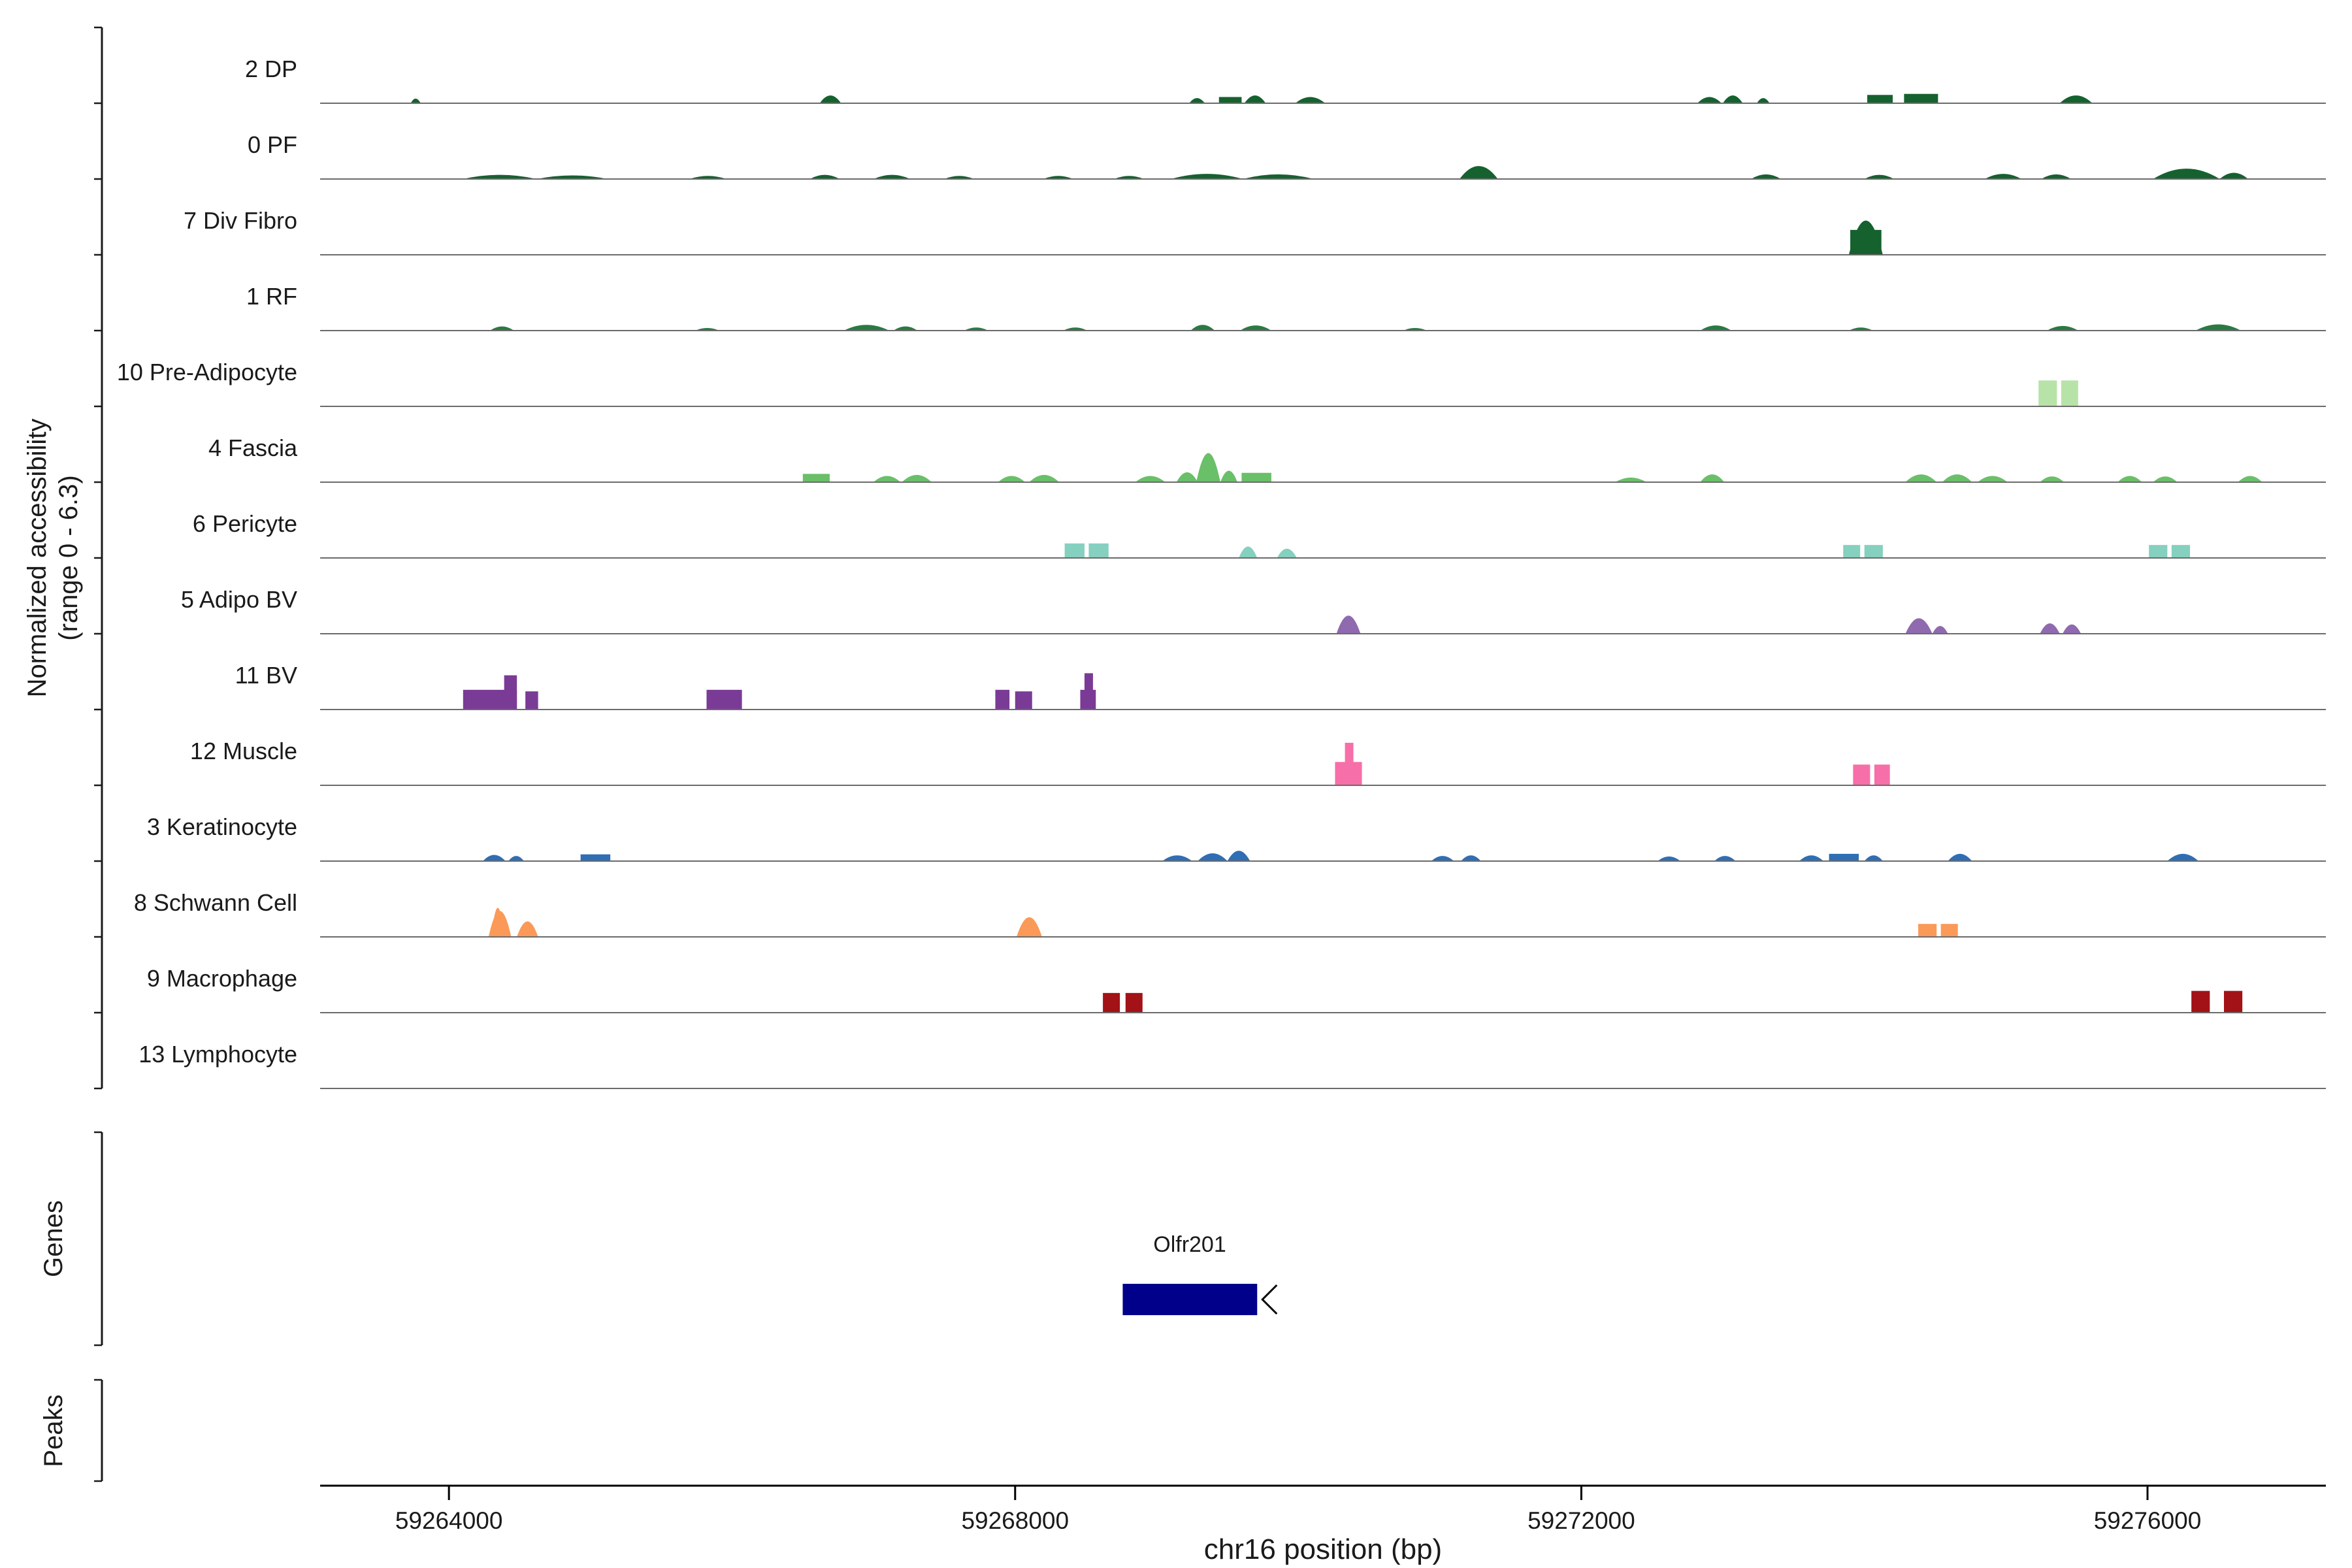  What do you see at coordinates (271, 69) in the screenshot?
I see `track-label: 2 DP` at bounding box center [271, 69].